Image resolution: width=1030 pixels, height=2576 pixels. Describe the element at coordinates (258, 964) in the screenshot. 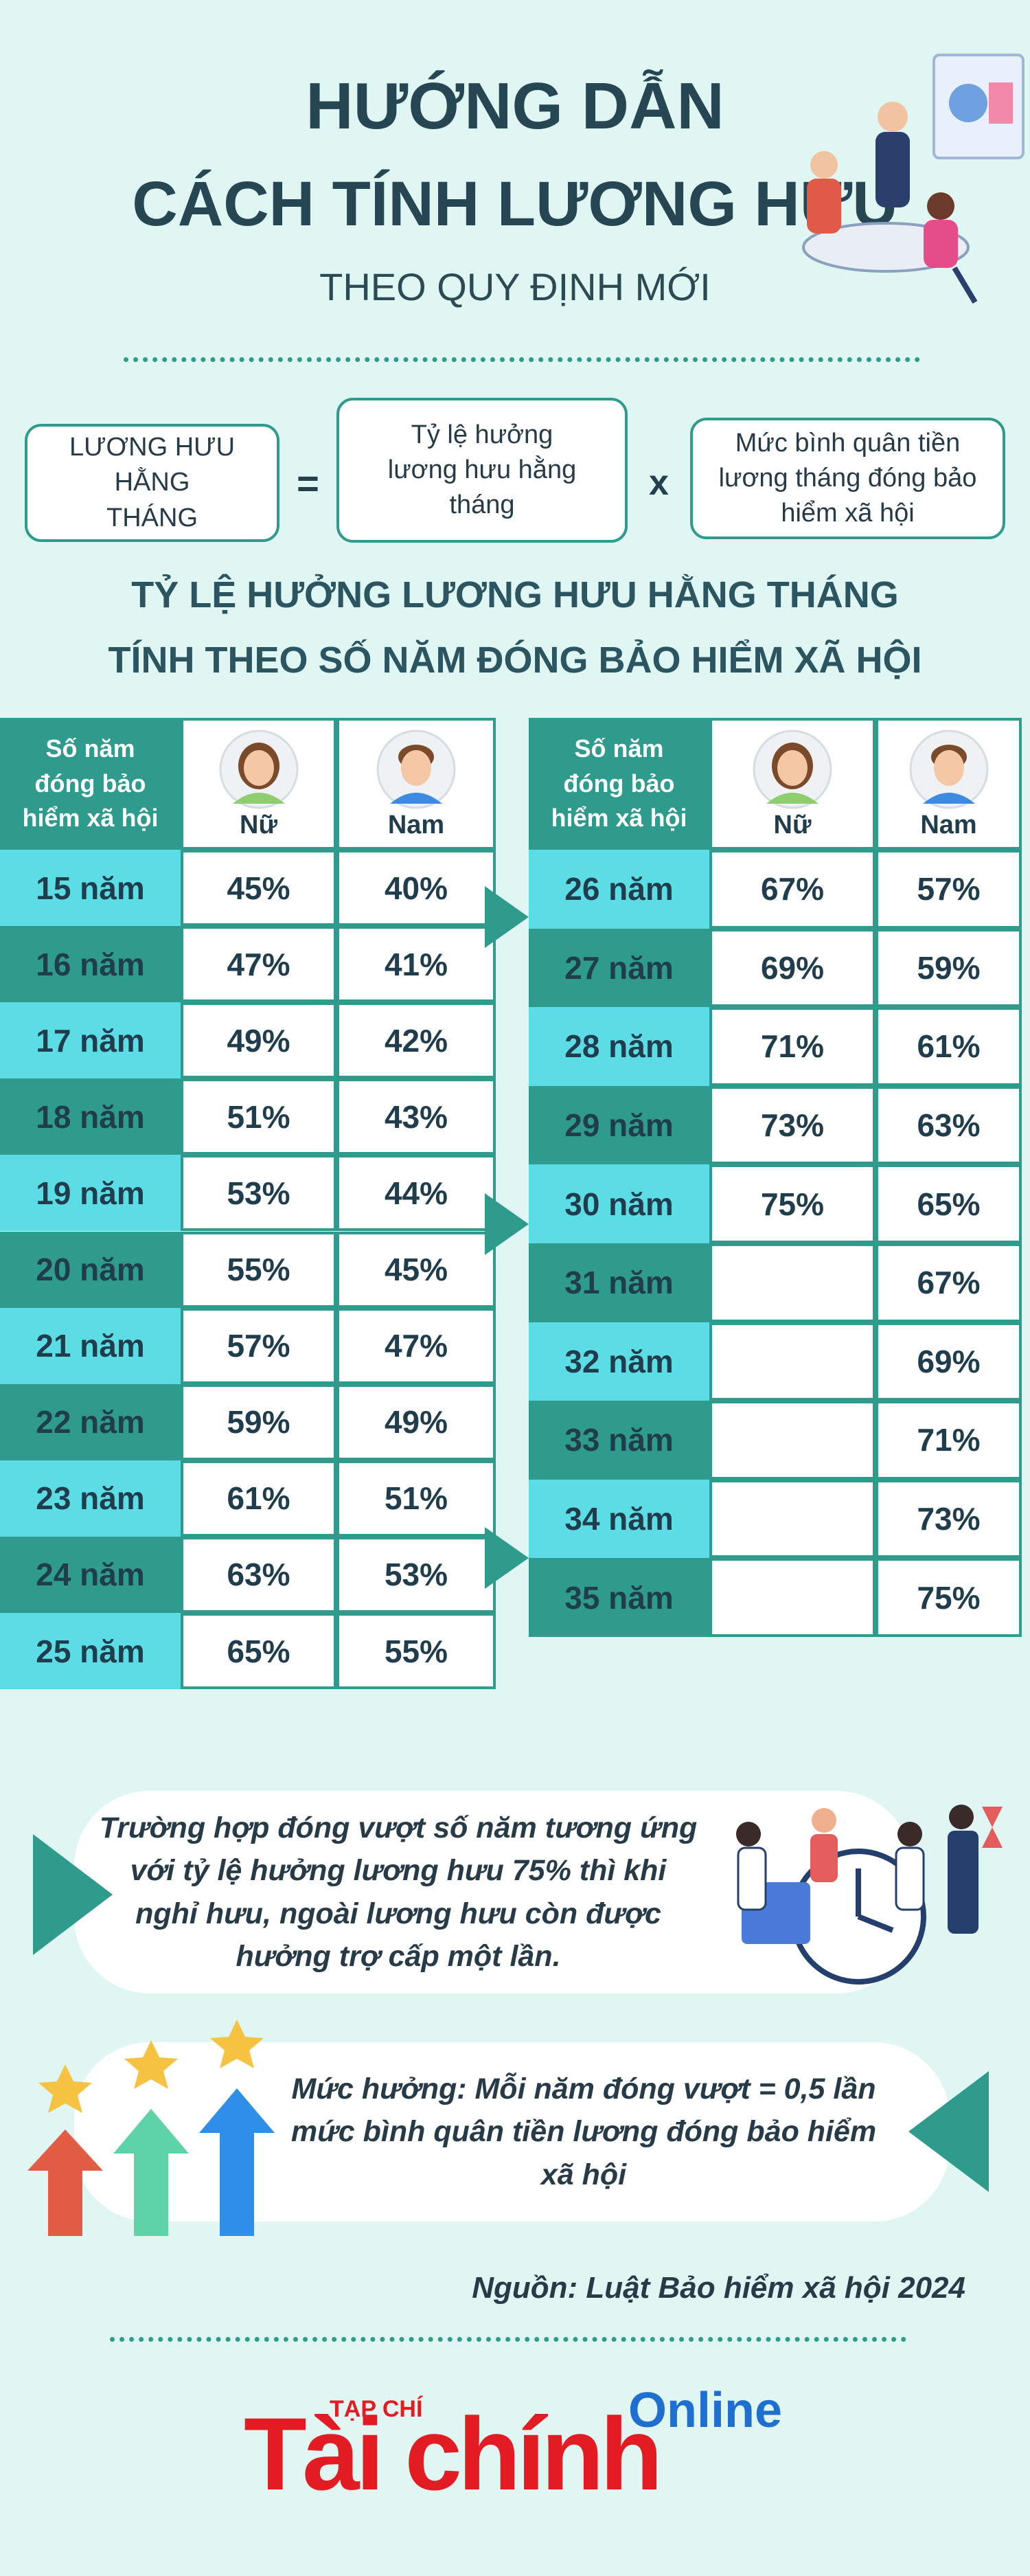

I see `row-female: 47%` at that location.